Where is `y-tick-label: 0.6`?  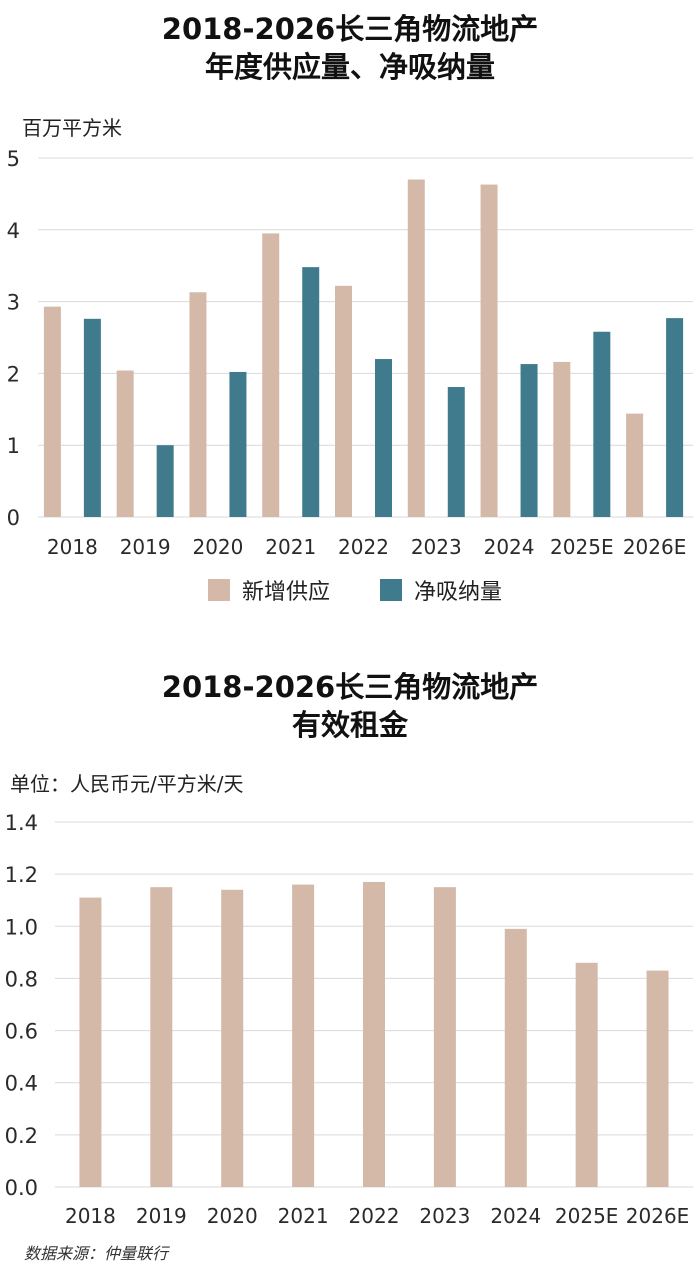
y-tick-label: 0.6 is located at coordinates (21, 1032).